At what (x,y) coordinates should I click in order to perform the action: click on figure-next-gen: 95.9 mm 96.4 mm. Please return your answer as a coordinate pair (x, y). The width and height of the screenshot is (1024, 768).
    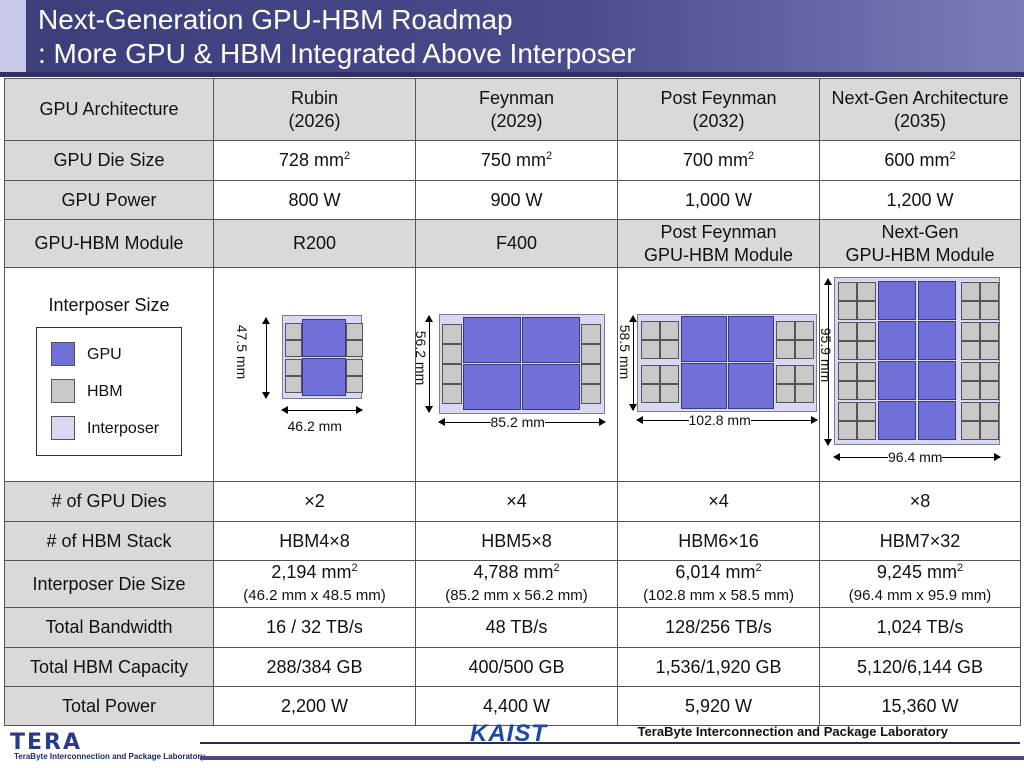
    Looking at the image, I should click on (918, 374).